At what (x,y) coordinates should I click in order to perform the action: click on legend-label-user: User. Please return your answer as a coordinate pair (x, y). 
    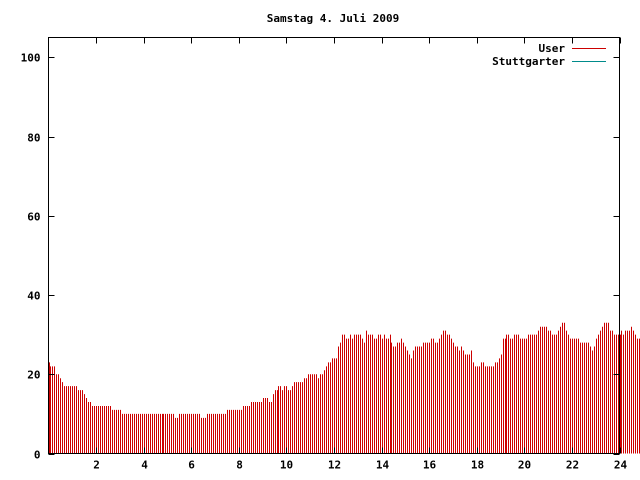
    Looking at the image, I should click on (552, 48).